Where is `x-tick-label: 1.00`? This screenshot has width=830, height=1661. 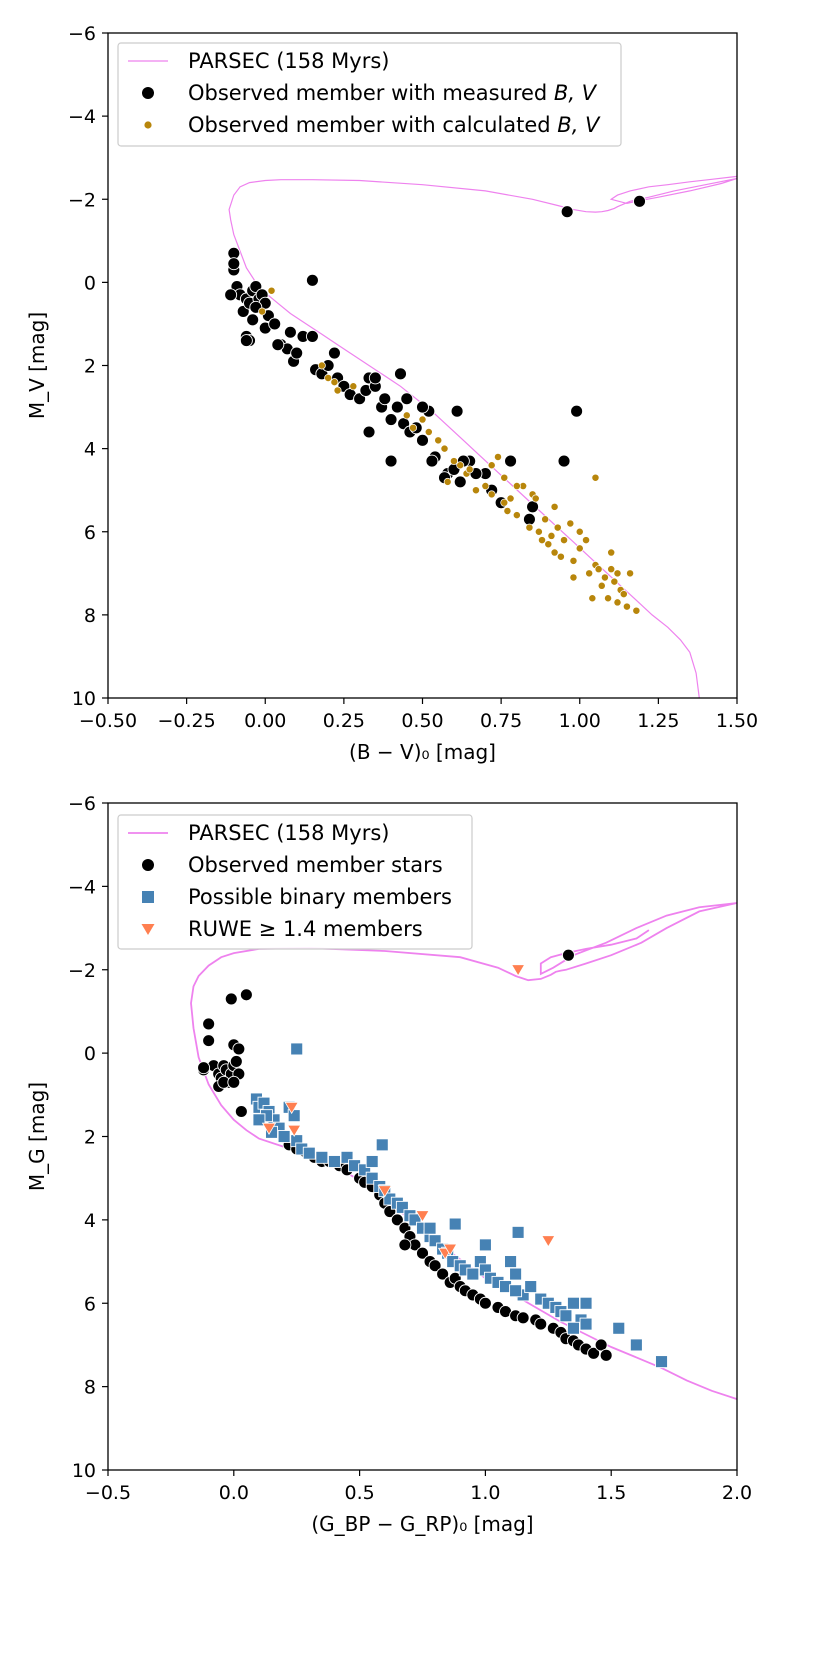 x-tick-label: 1.00 is located at coordinates (580, 721).